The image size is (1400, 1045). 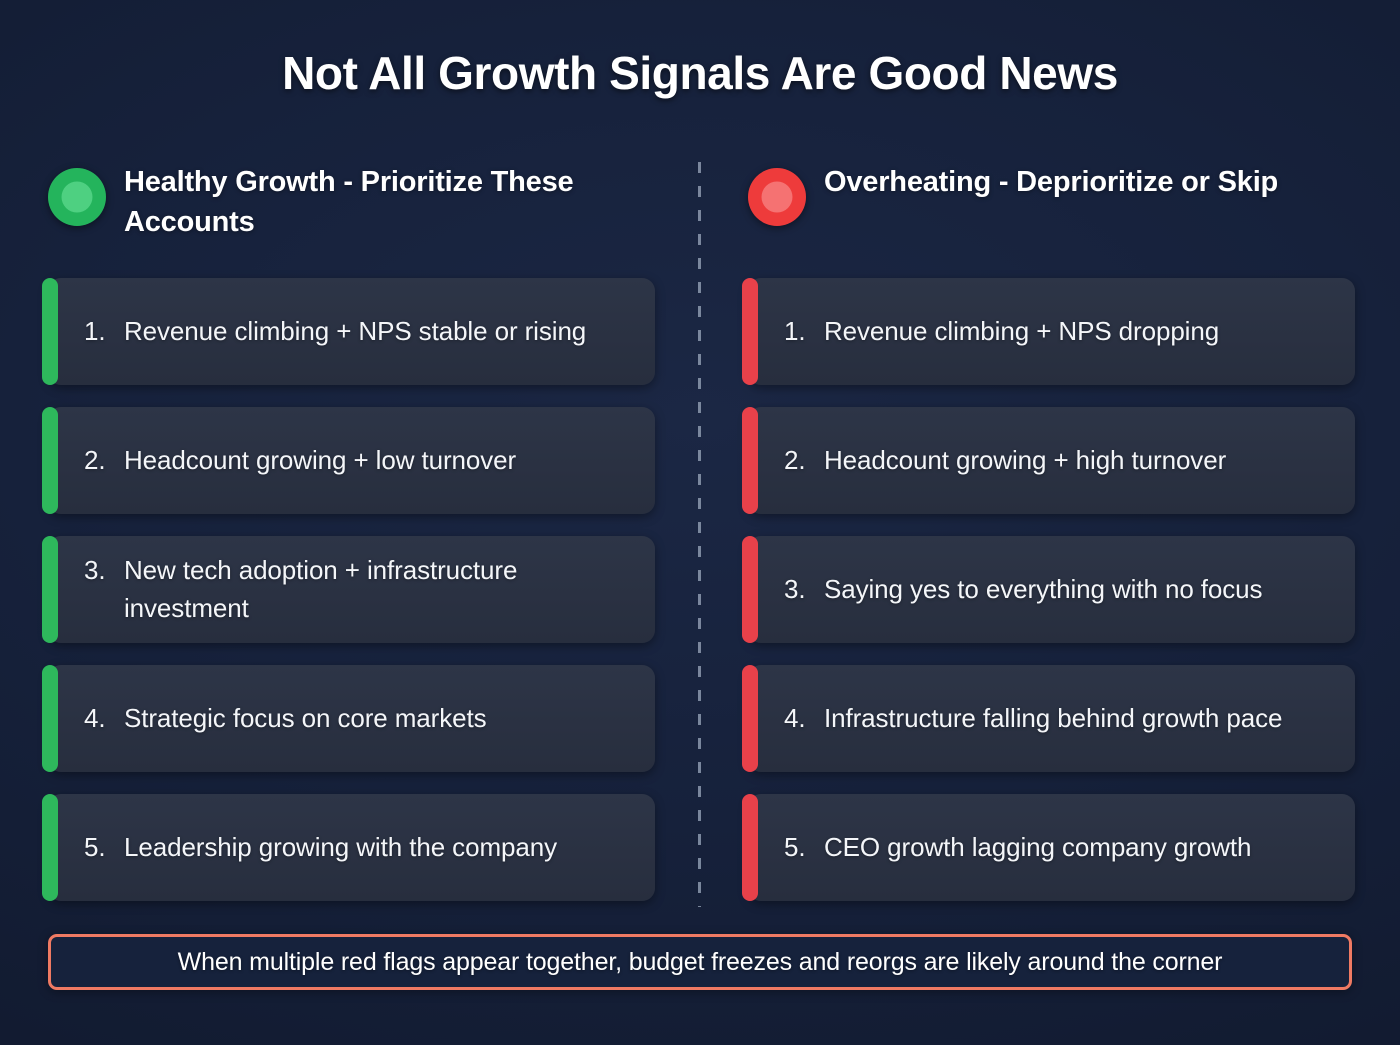 I want to click on column-header-overheating: Overheating - Deprioritize or Skip, so click(x=1051, y=208).